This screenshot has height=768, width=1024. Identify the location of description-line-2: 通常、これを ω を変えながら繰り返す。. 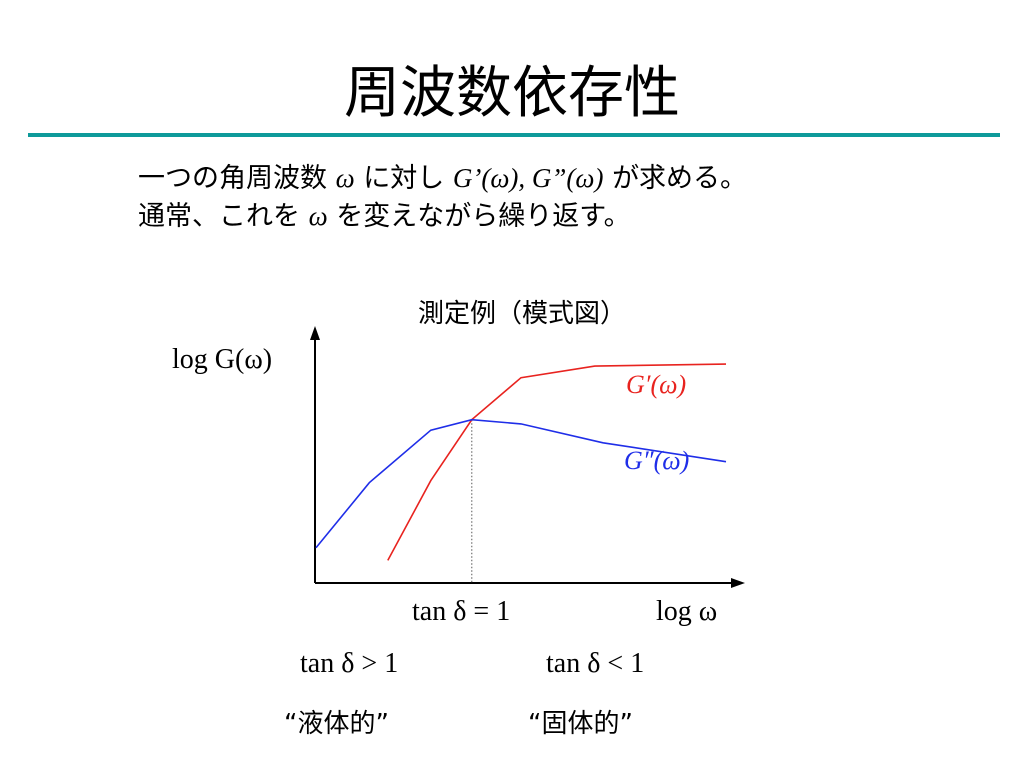
(384, 216).